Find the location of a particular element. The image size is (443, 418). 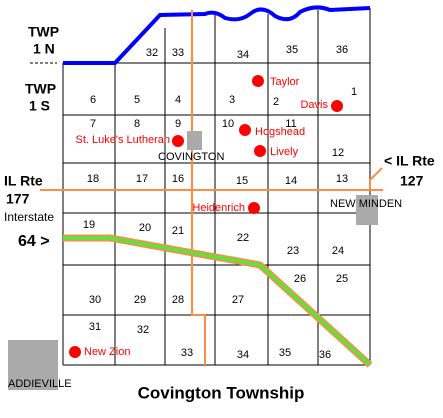

section-number: 10 is located at coordinates (228, 124).